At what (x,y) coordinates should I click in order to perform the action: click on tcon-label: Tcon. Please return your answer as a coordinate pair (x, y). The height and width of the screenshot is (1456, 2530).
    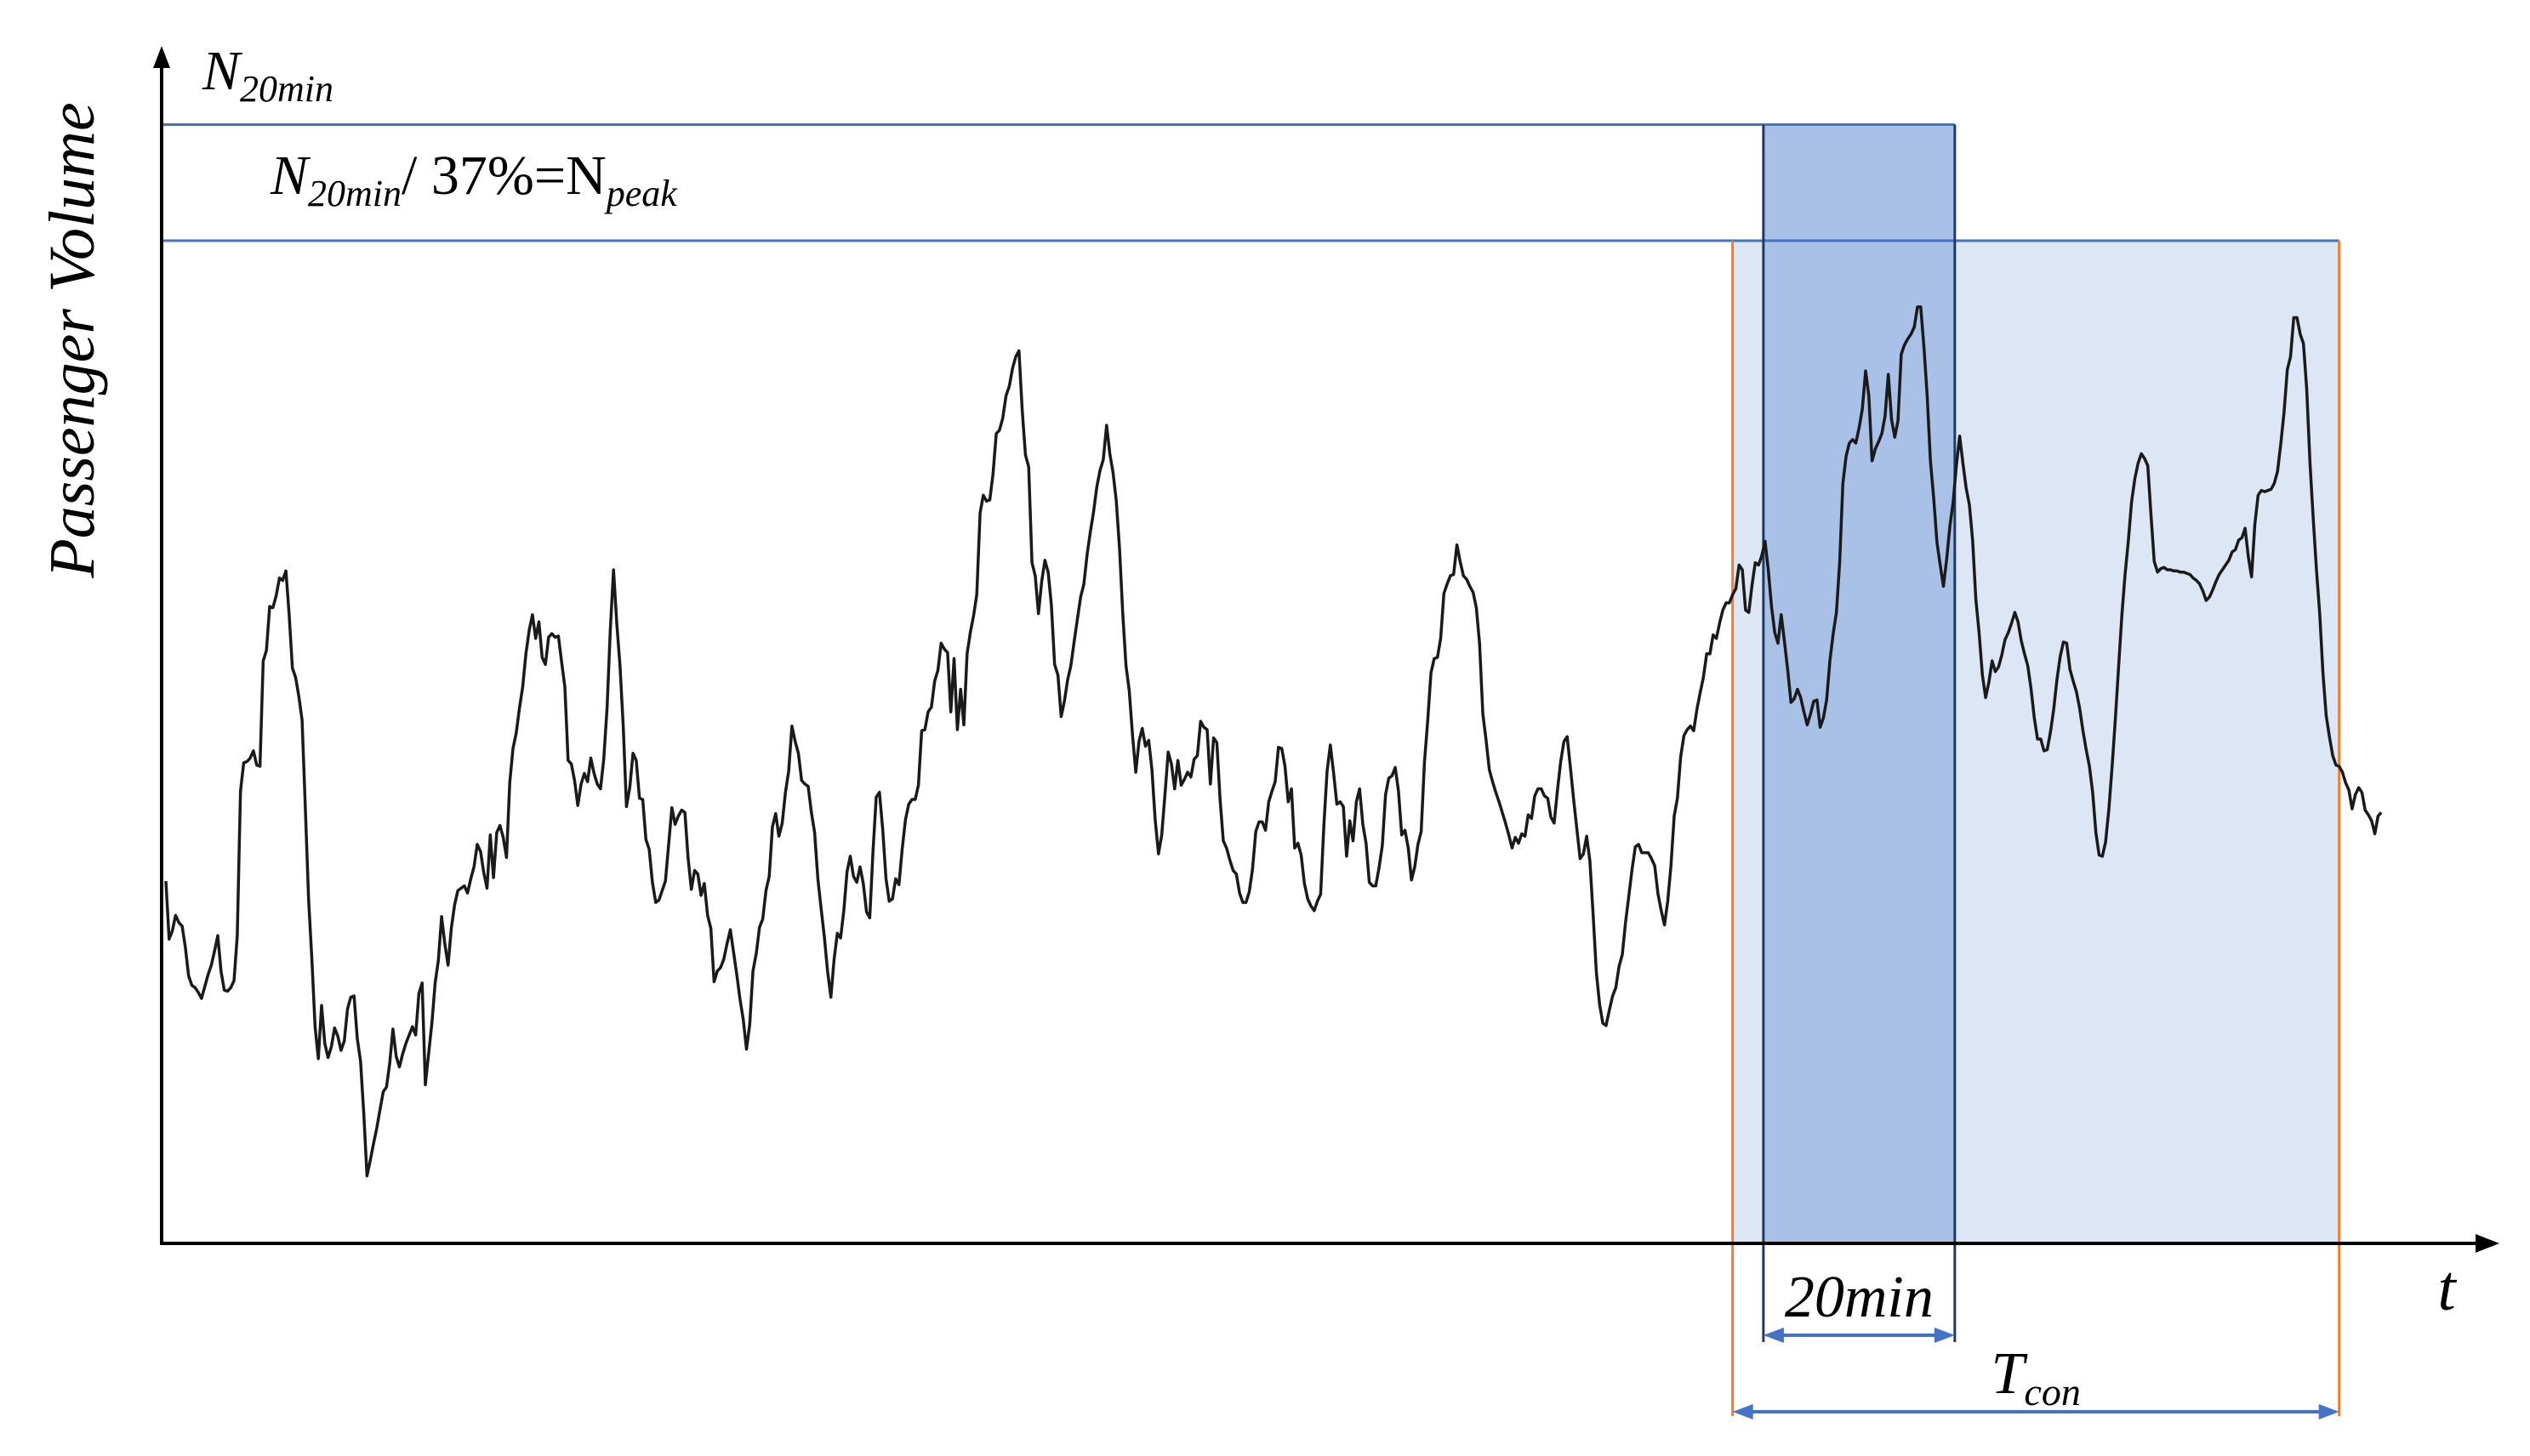
    Looking at the image, I should click on (2036, 1377).